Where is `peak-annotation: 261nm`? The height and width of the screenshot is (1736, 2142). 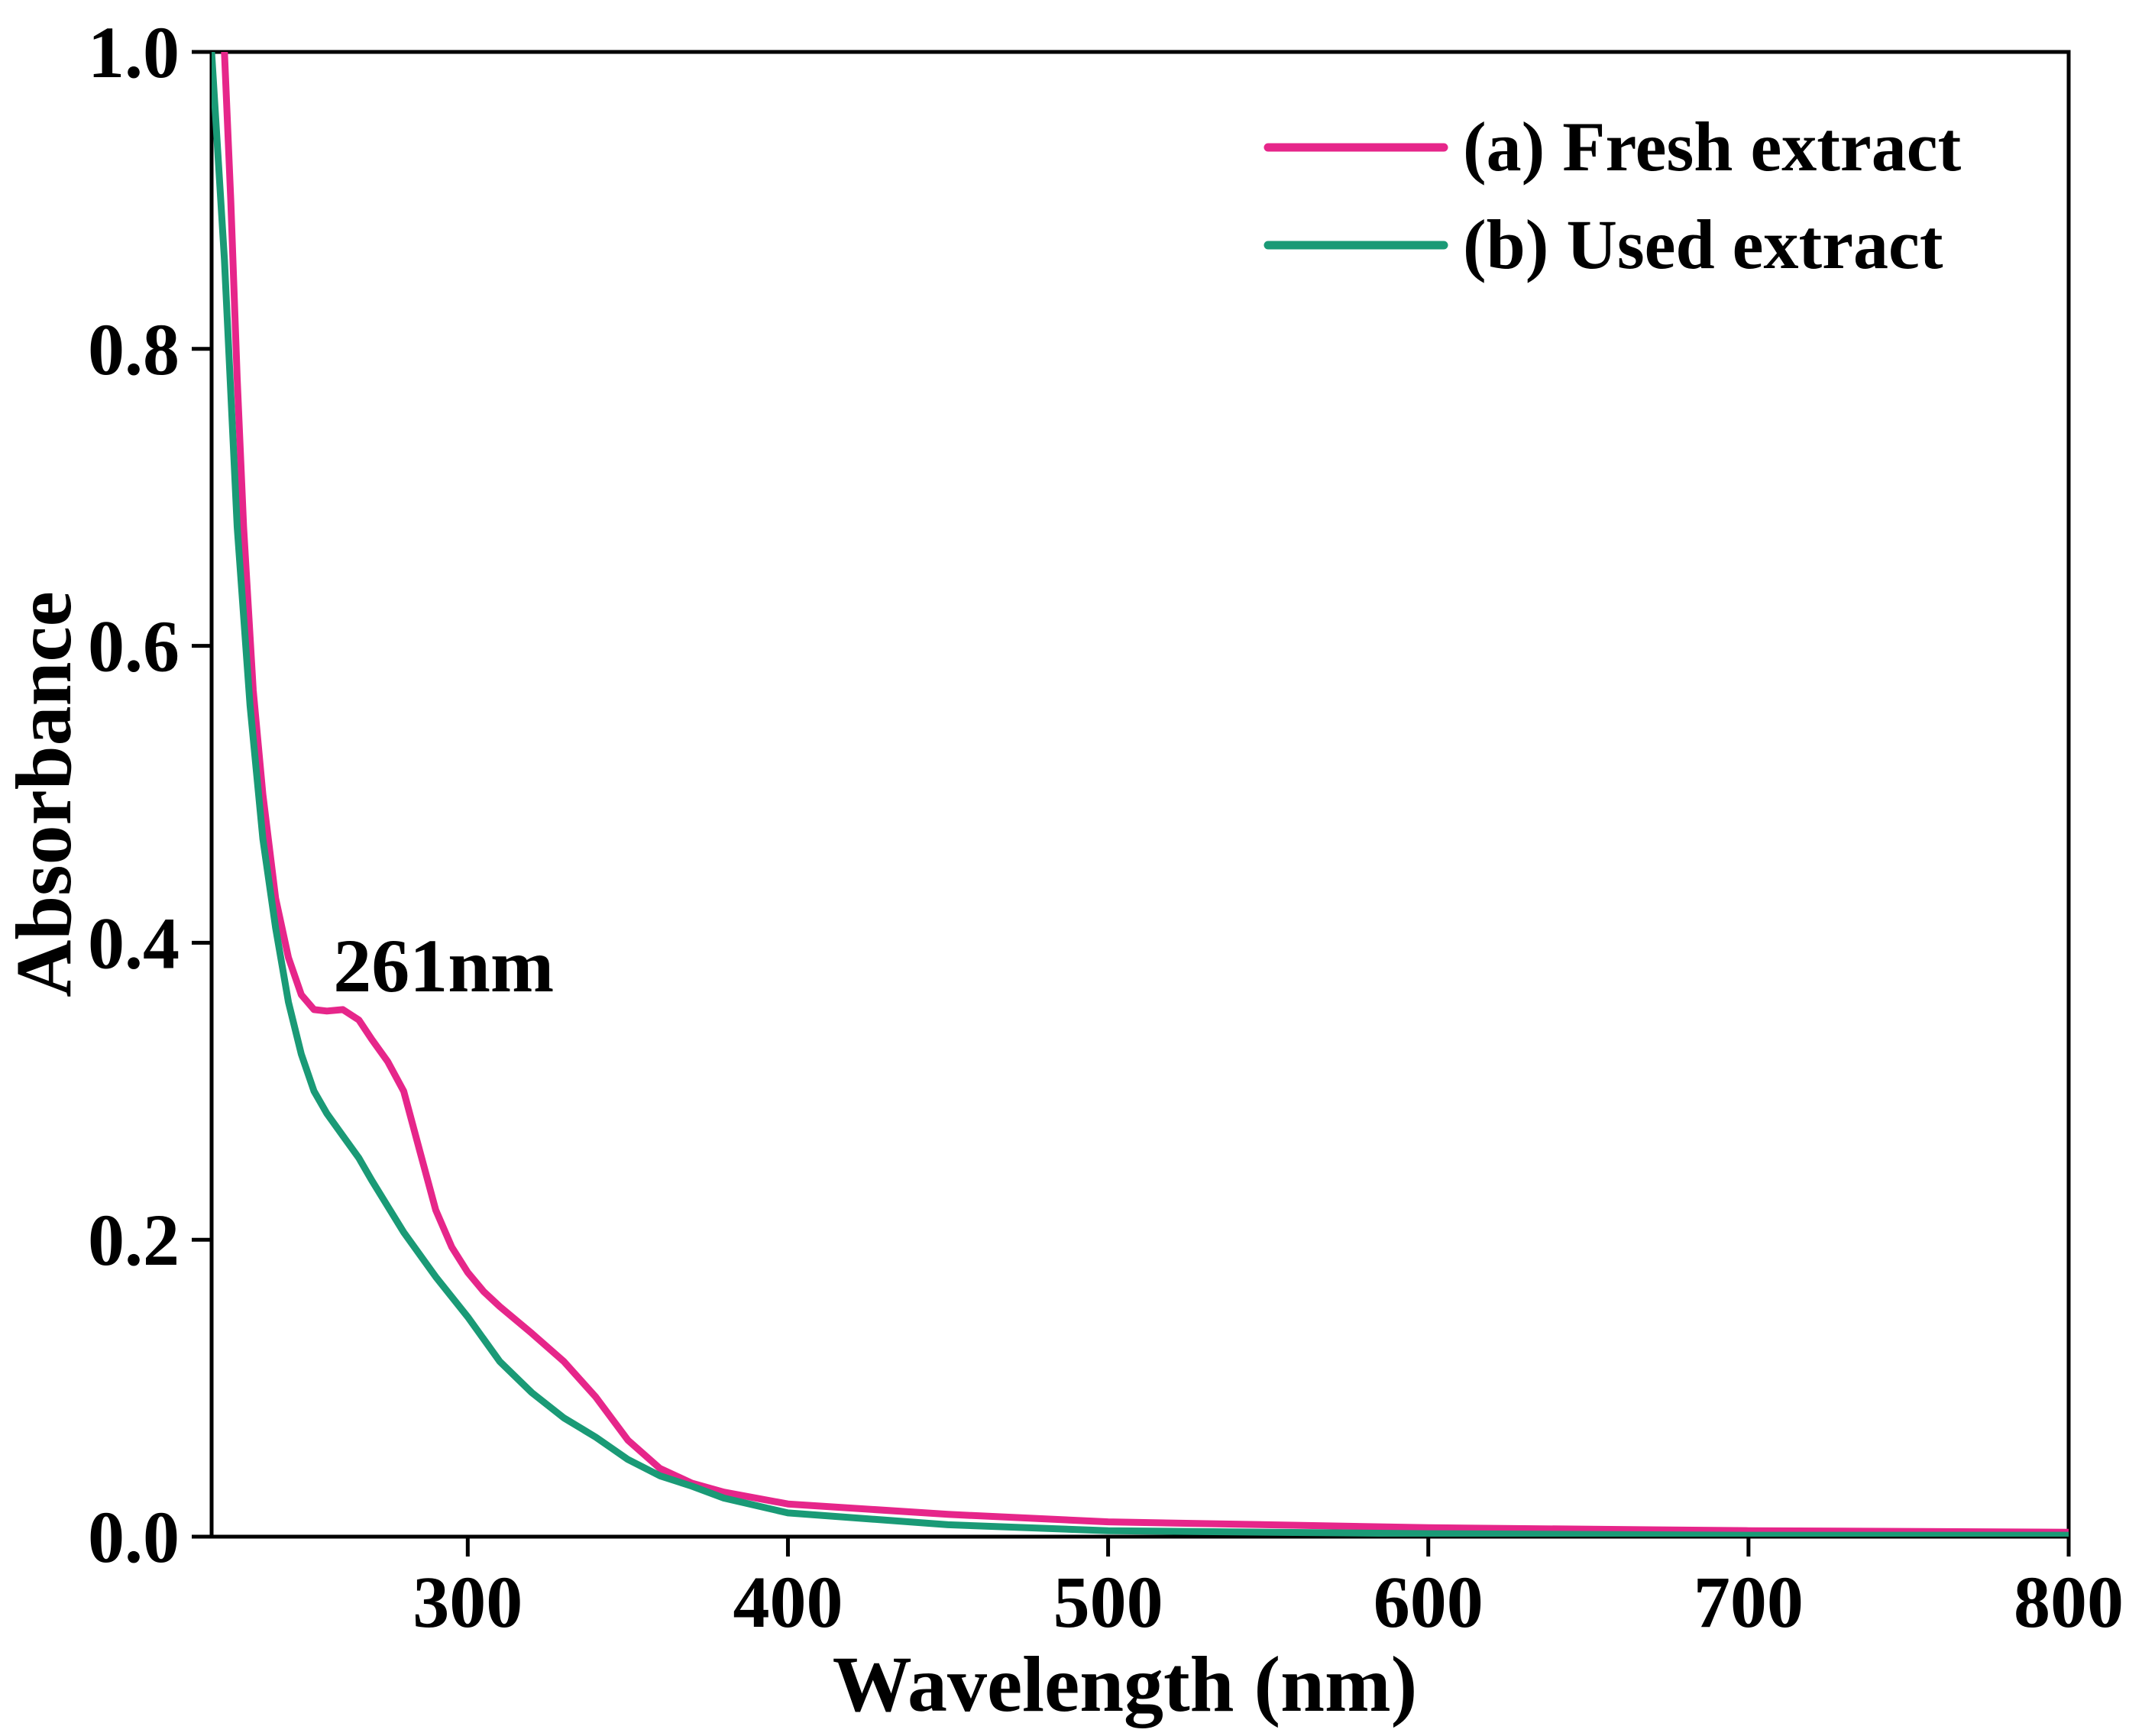 peak-annotation: 261nm is located at coordinates (444, 966).